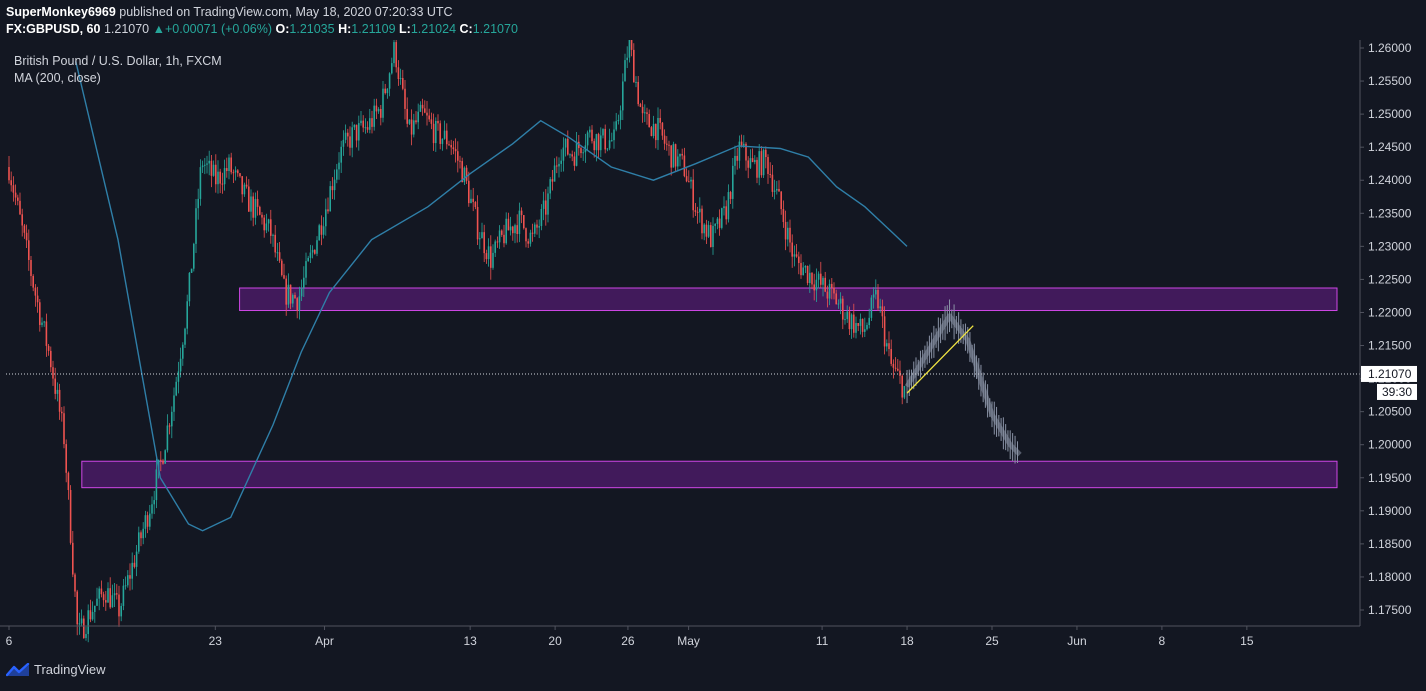 This screenshot has width=1426, height=691. Describe the element at coordinates (1390, 180) in the screenshot. I see `price-tick-label: 1.24000` at that location.